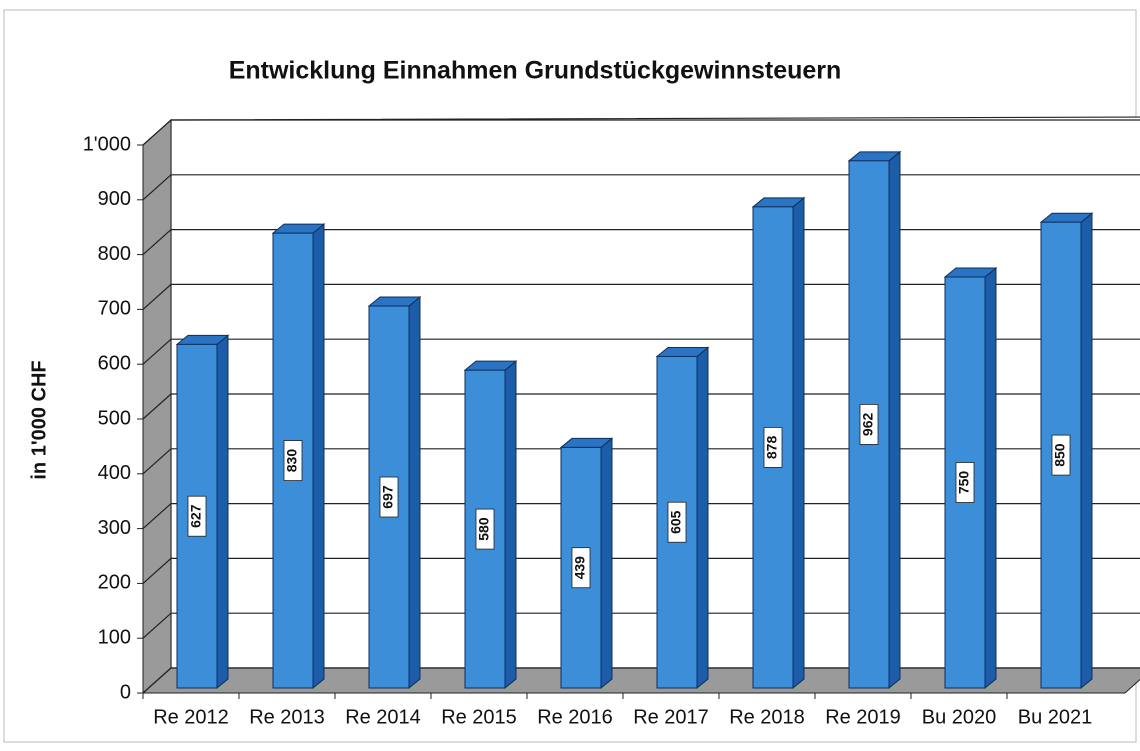 This screenshot has height=751, width=1140. I want to click on value-label: 580, so click(484, 529).